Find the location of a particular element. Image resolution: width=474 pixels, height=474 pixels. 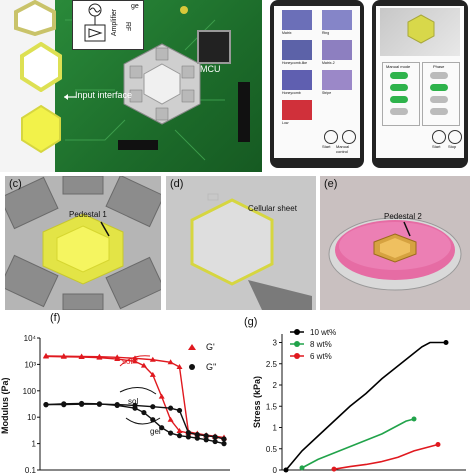

phone-1-tile: Ring is located at coordinates (337, 22).